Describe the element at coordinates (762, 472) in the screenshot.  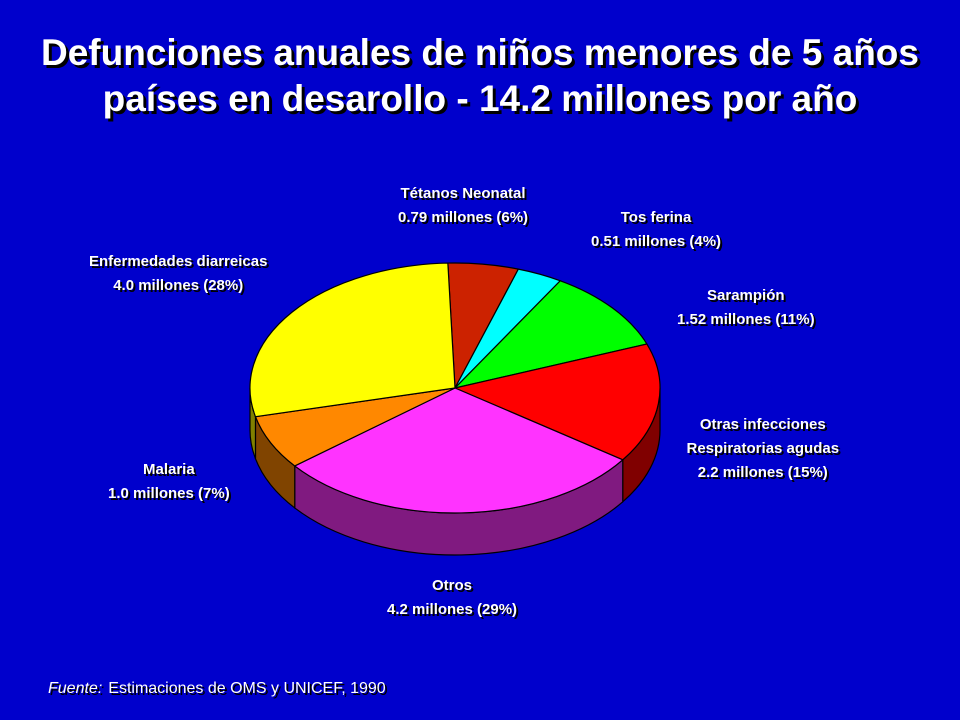
I see `slice-label-line: 2.2 millones (15%)` at that location.